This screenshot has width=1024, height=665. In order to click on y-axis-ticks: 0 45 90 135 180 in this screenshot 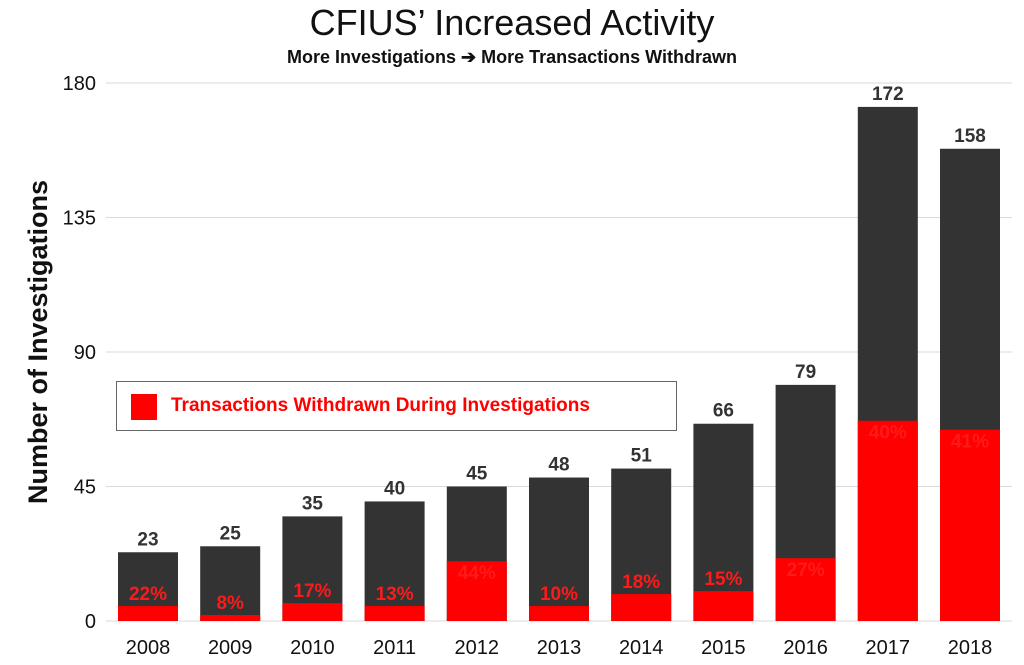, I will do `click(79, 353)`.